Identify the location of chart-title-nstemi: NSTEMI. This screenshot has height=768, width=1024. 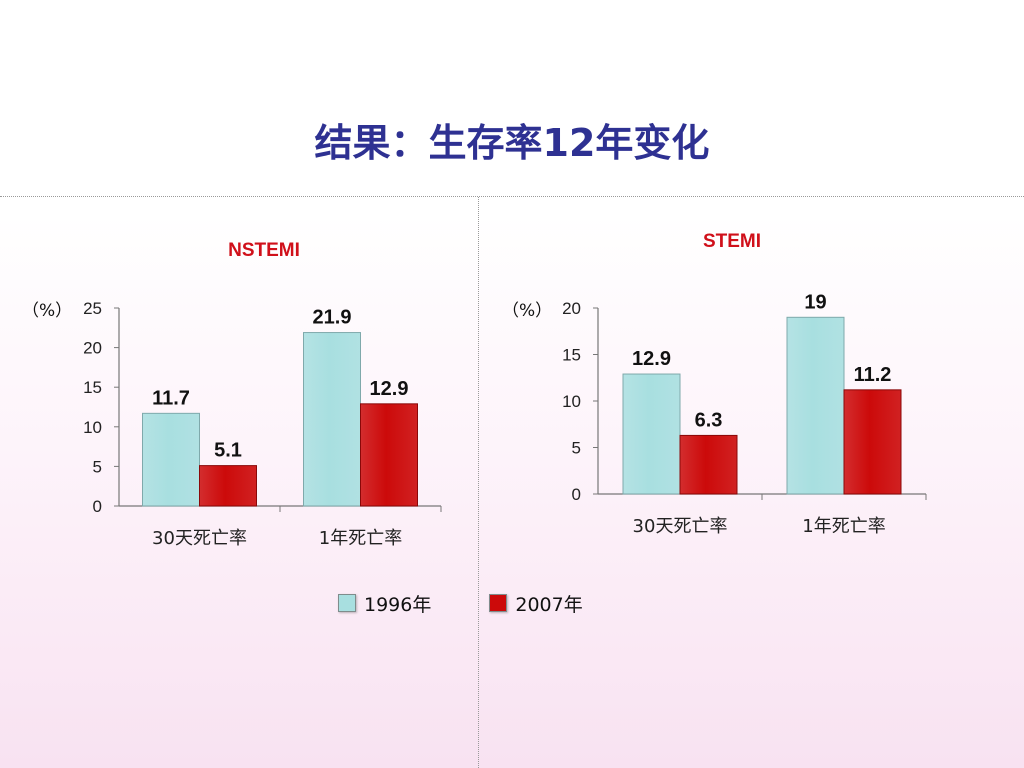
(264, 250).